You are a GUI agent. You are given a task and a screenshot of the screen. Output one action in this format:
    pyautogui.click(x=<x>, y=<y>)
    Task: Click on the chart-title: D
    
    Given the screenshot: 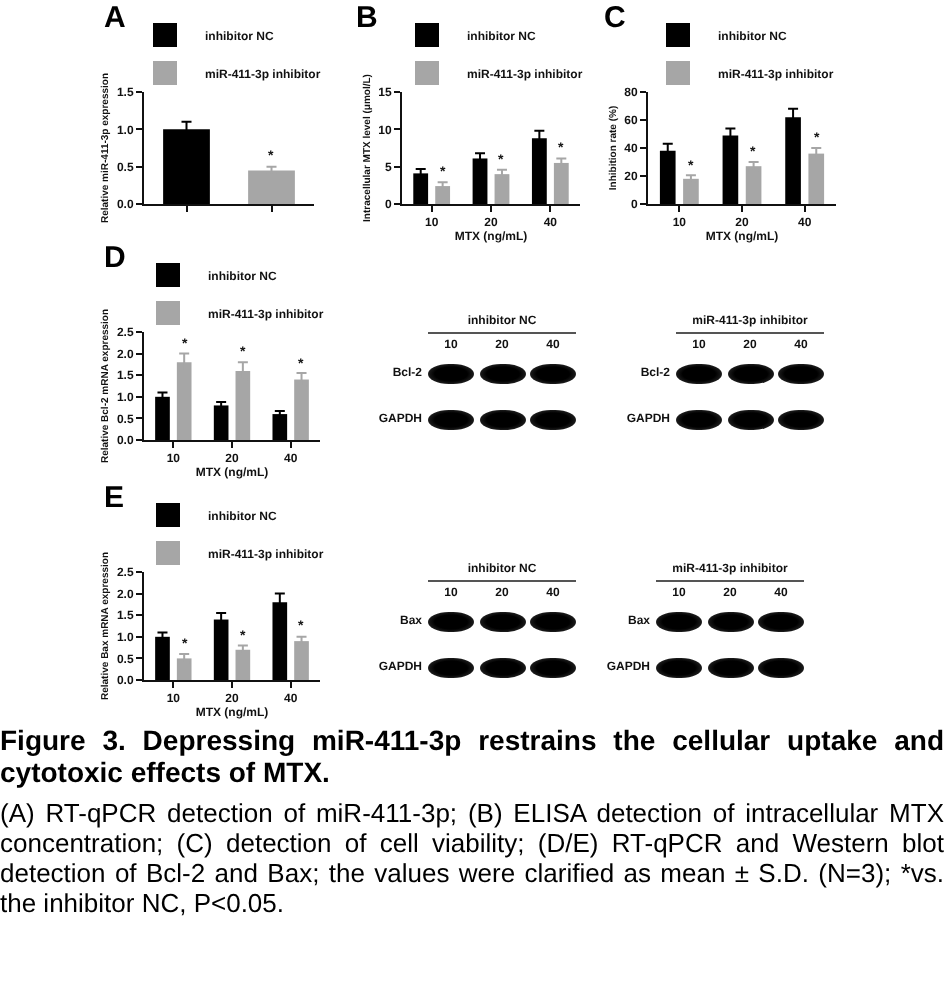 What is the action you would take?
    pyautogui.click(x=115, y=258)
    